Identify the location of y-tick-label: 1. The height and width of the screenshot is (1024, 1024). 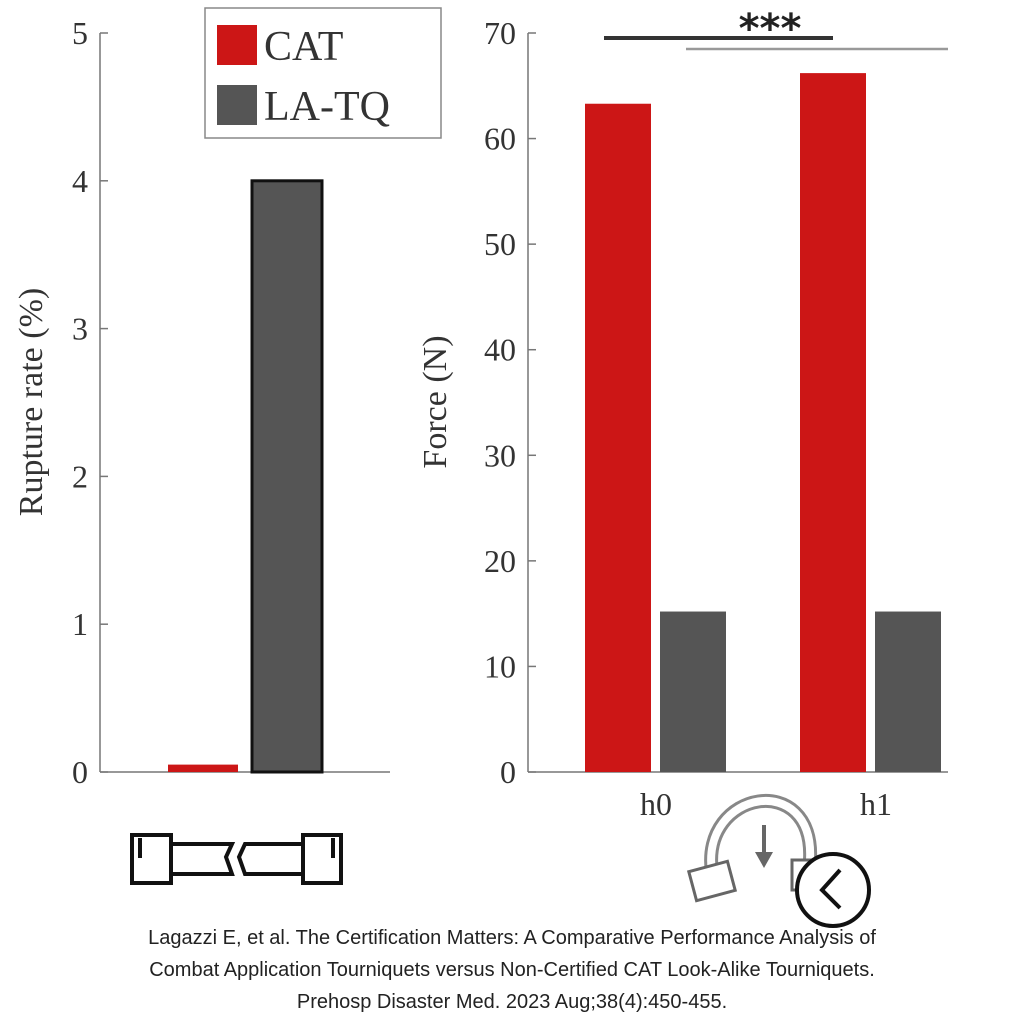
(80, 624).